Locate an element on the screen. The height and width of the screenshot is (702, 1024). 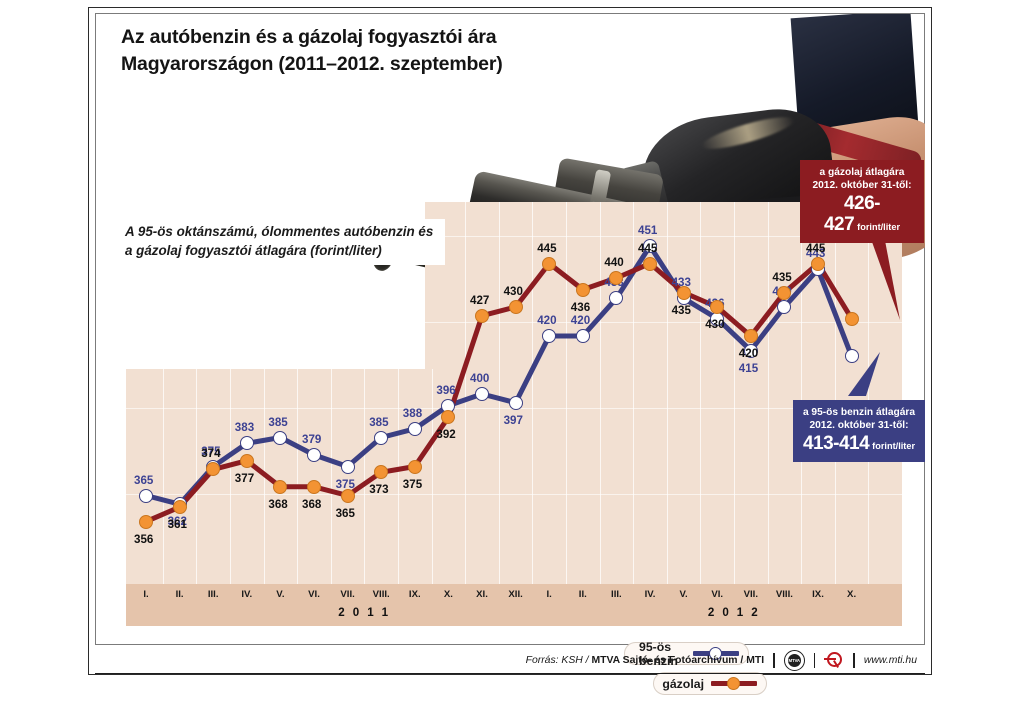
callout-benzin-value: 413-414 is located at coordinates (836, 444).